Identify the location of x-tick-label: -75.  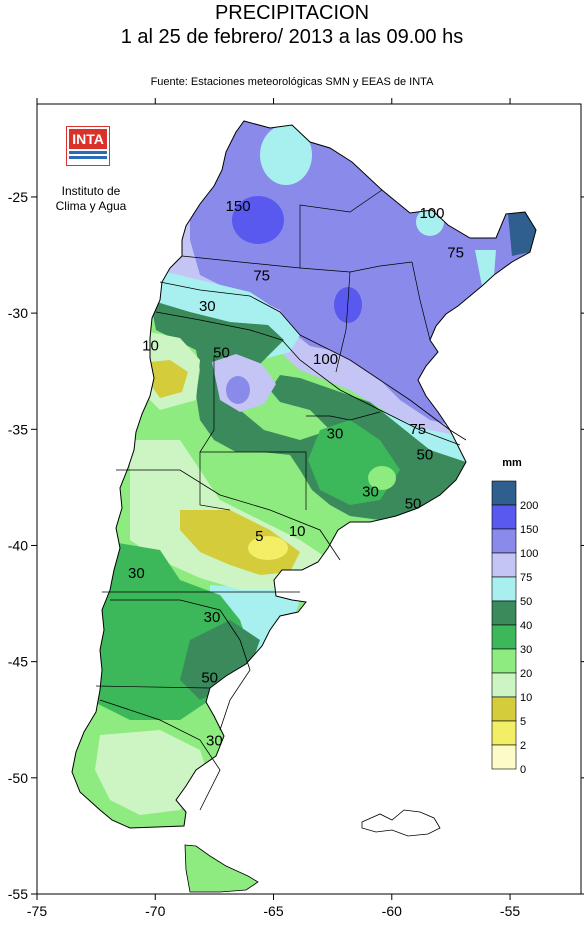
(37, 911).